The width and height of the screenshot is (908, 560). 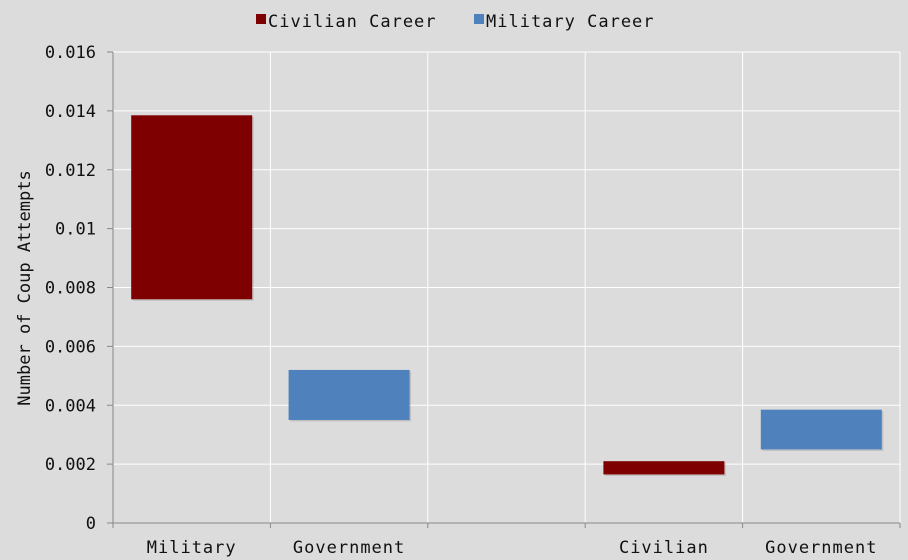 What do you see at coordinates (70, 289) in the screenshot?
I see `y-tick-label: 0.008` at bounding box center [70, 289].